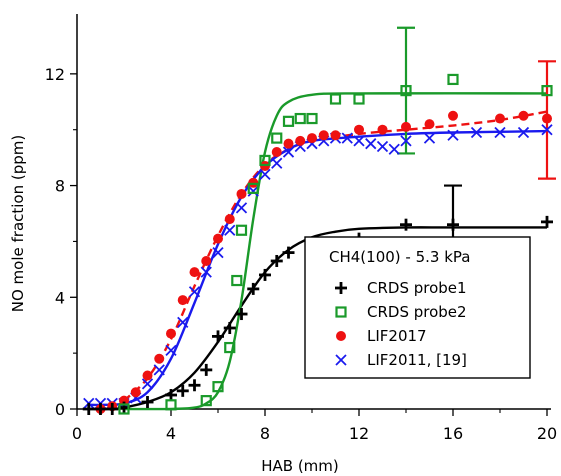 The width and height of the screenshot is (561, 476). What do you see at coordinates (55, 74) in the screenshot?
I see `y-tick-label: 12` at bounding box center [55, 74].